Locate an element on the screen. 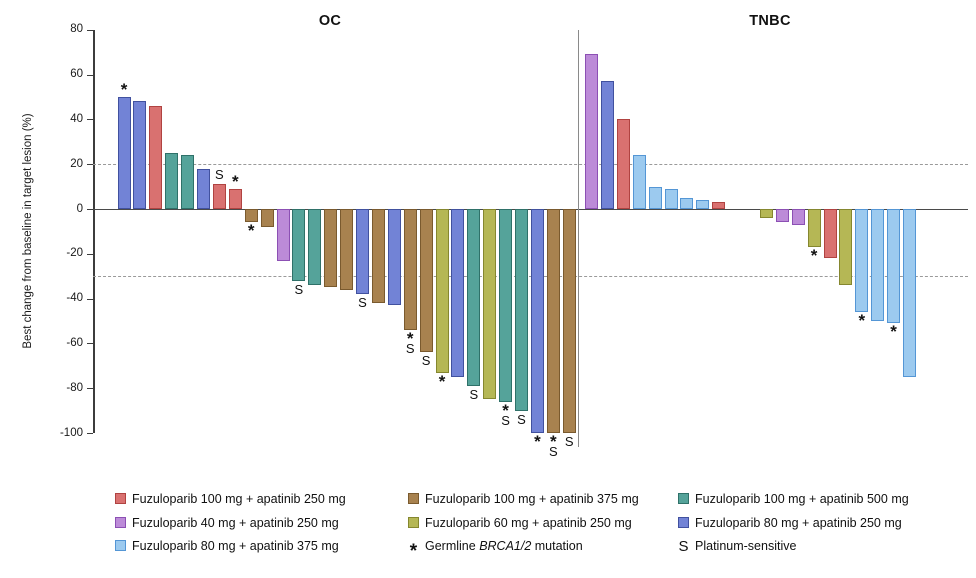 This screenshot has height=578, width=976. y-tick-label: -60 is located at coordinates (74, 342).